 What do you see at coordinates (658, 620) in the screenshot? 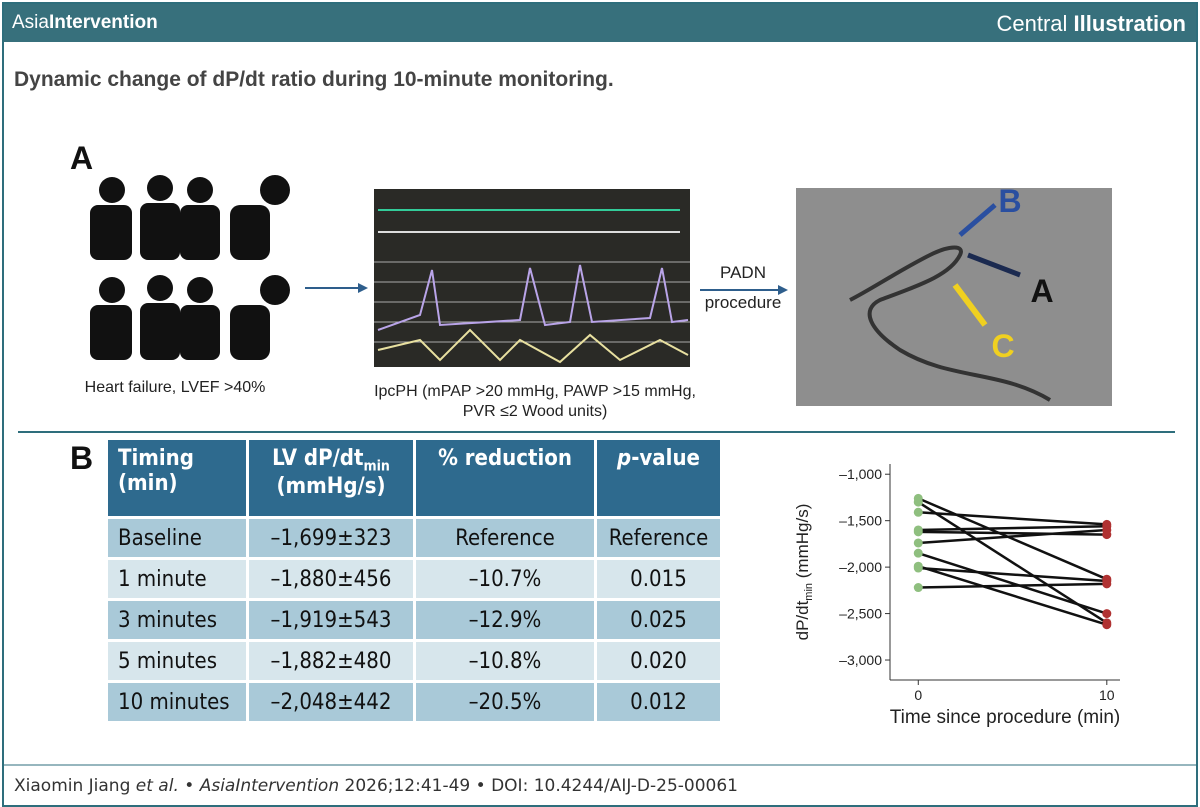
I see `table-cell: 0.025` at bounding box center [658, 620].